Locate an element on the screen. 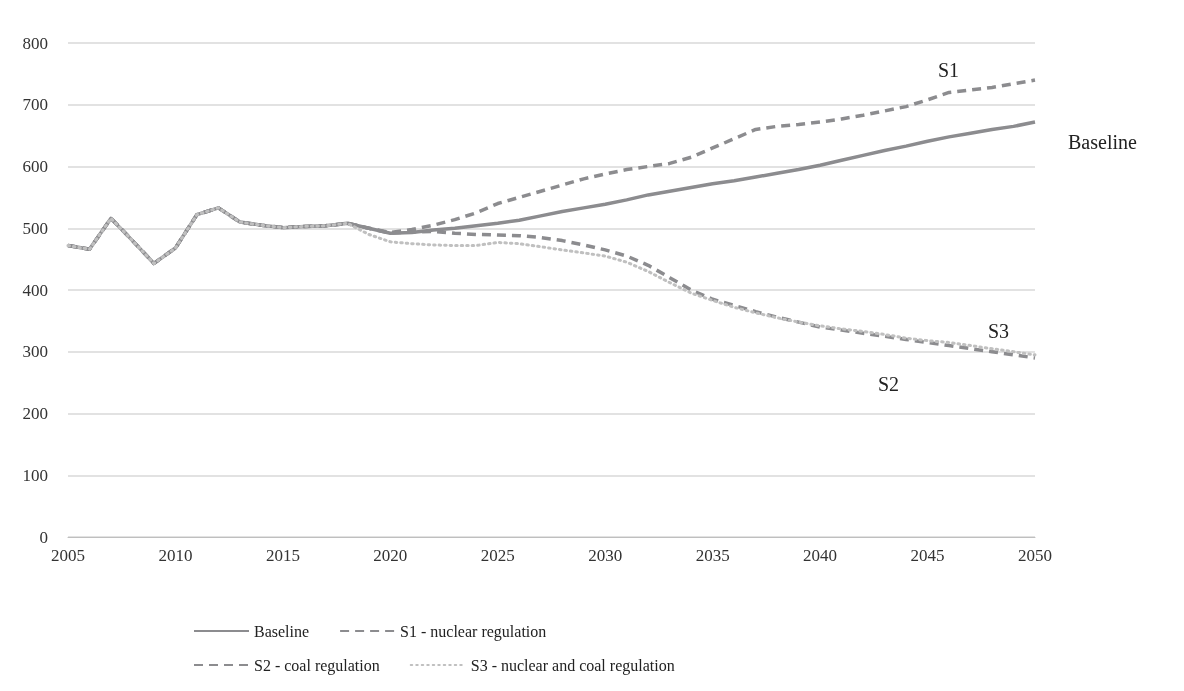 This screenshot has height=691, width=1184. legend-label: S2 - coal regulation is located at coordinates (317, 665).